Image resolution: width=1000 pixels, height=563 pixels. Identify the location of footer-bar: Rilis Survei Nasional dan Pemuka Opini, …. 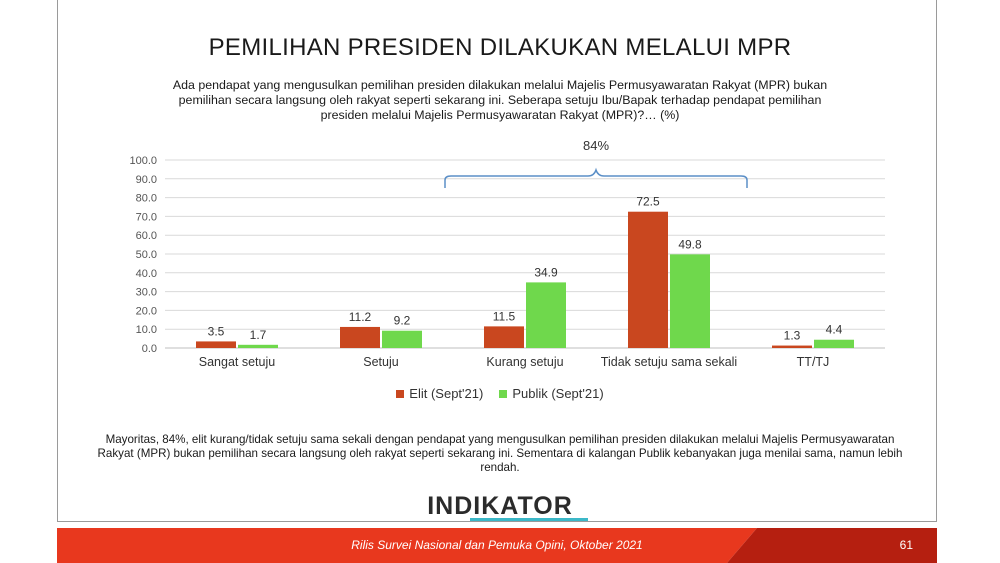
(497, 545).